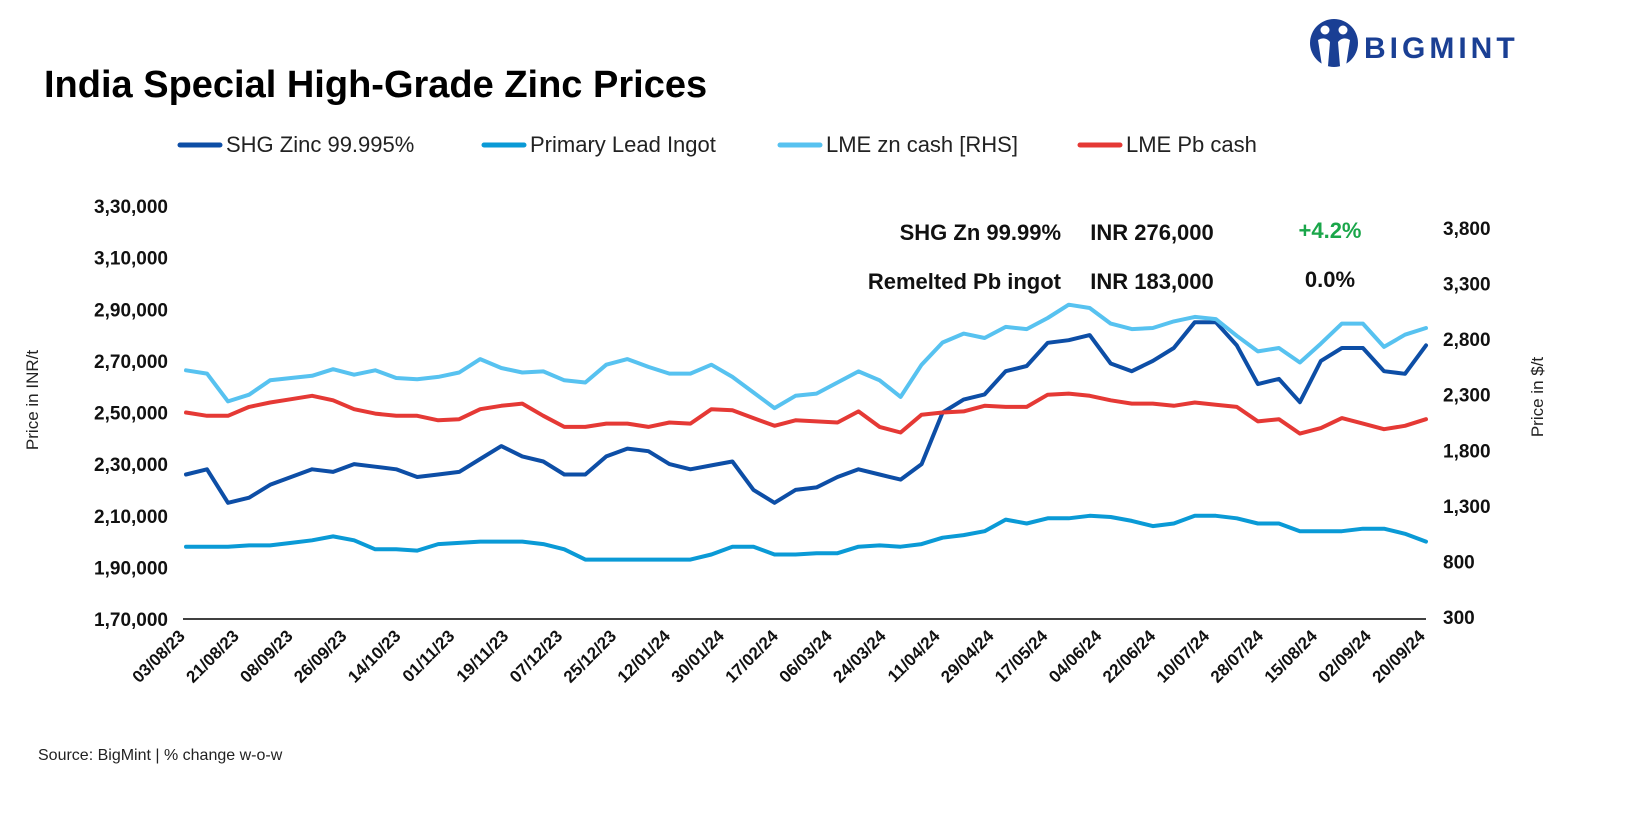  I want to click on annotation-change: +4.2%, so click(1330, 230).